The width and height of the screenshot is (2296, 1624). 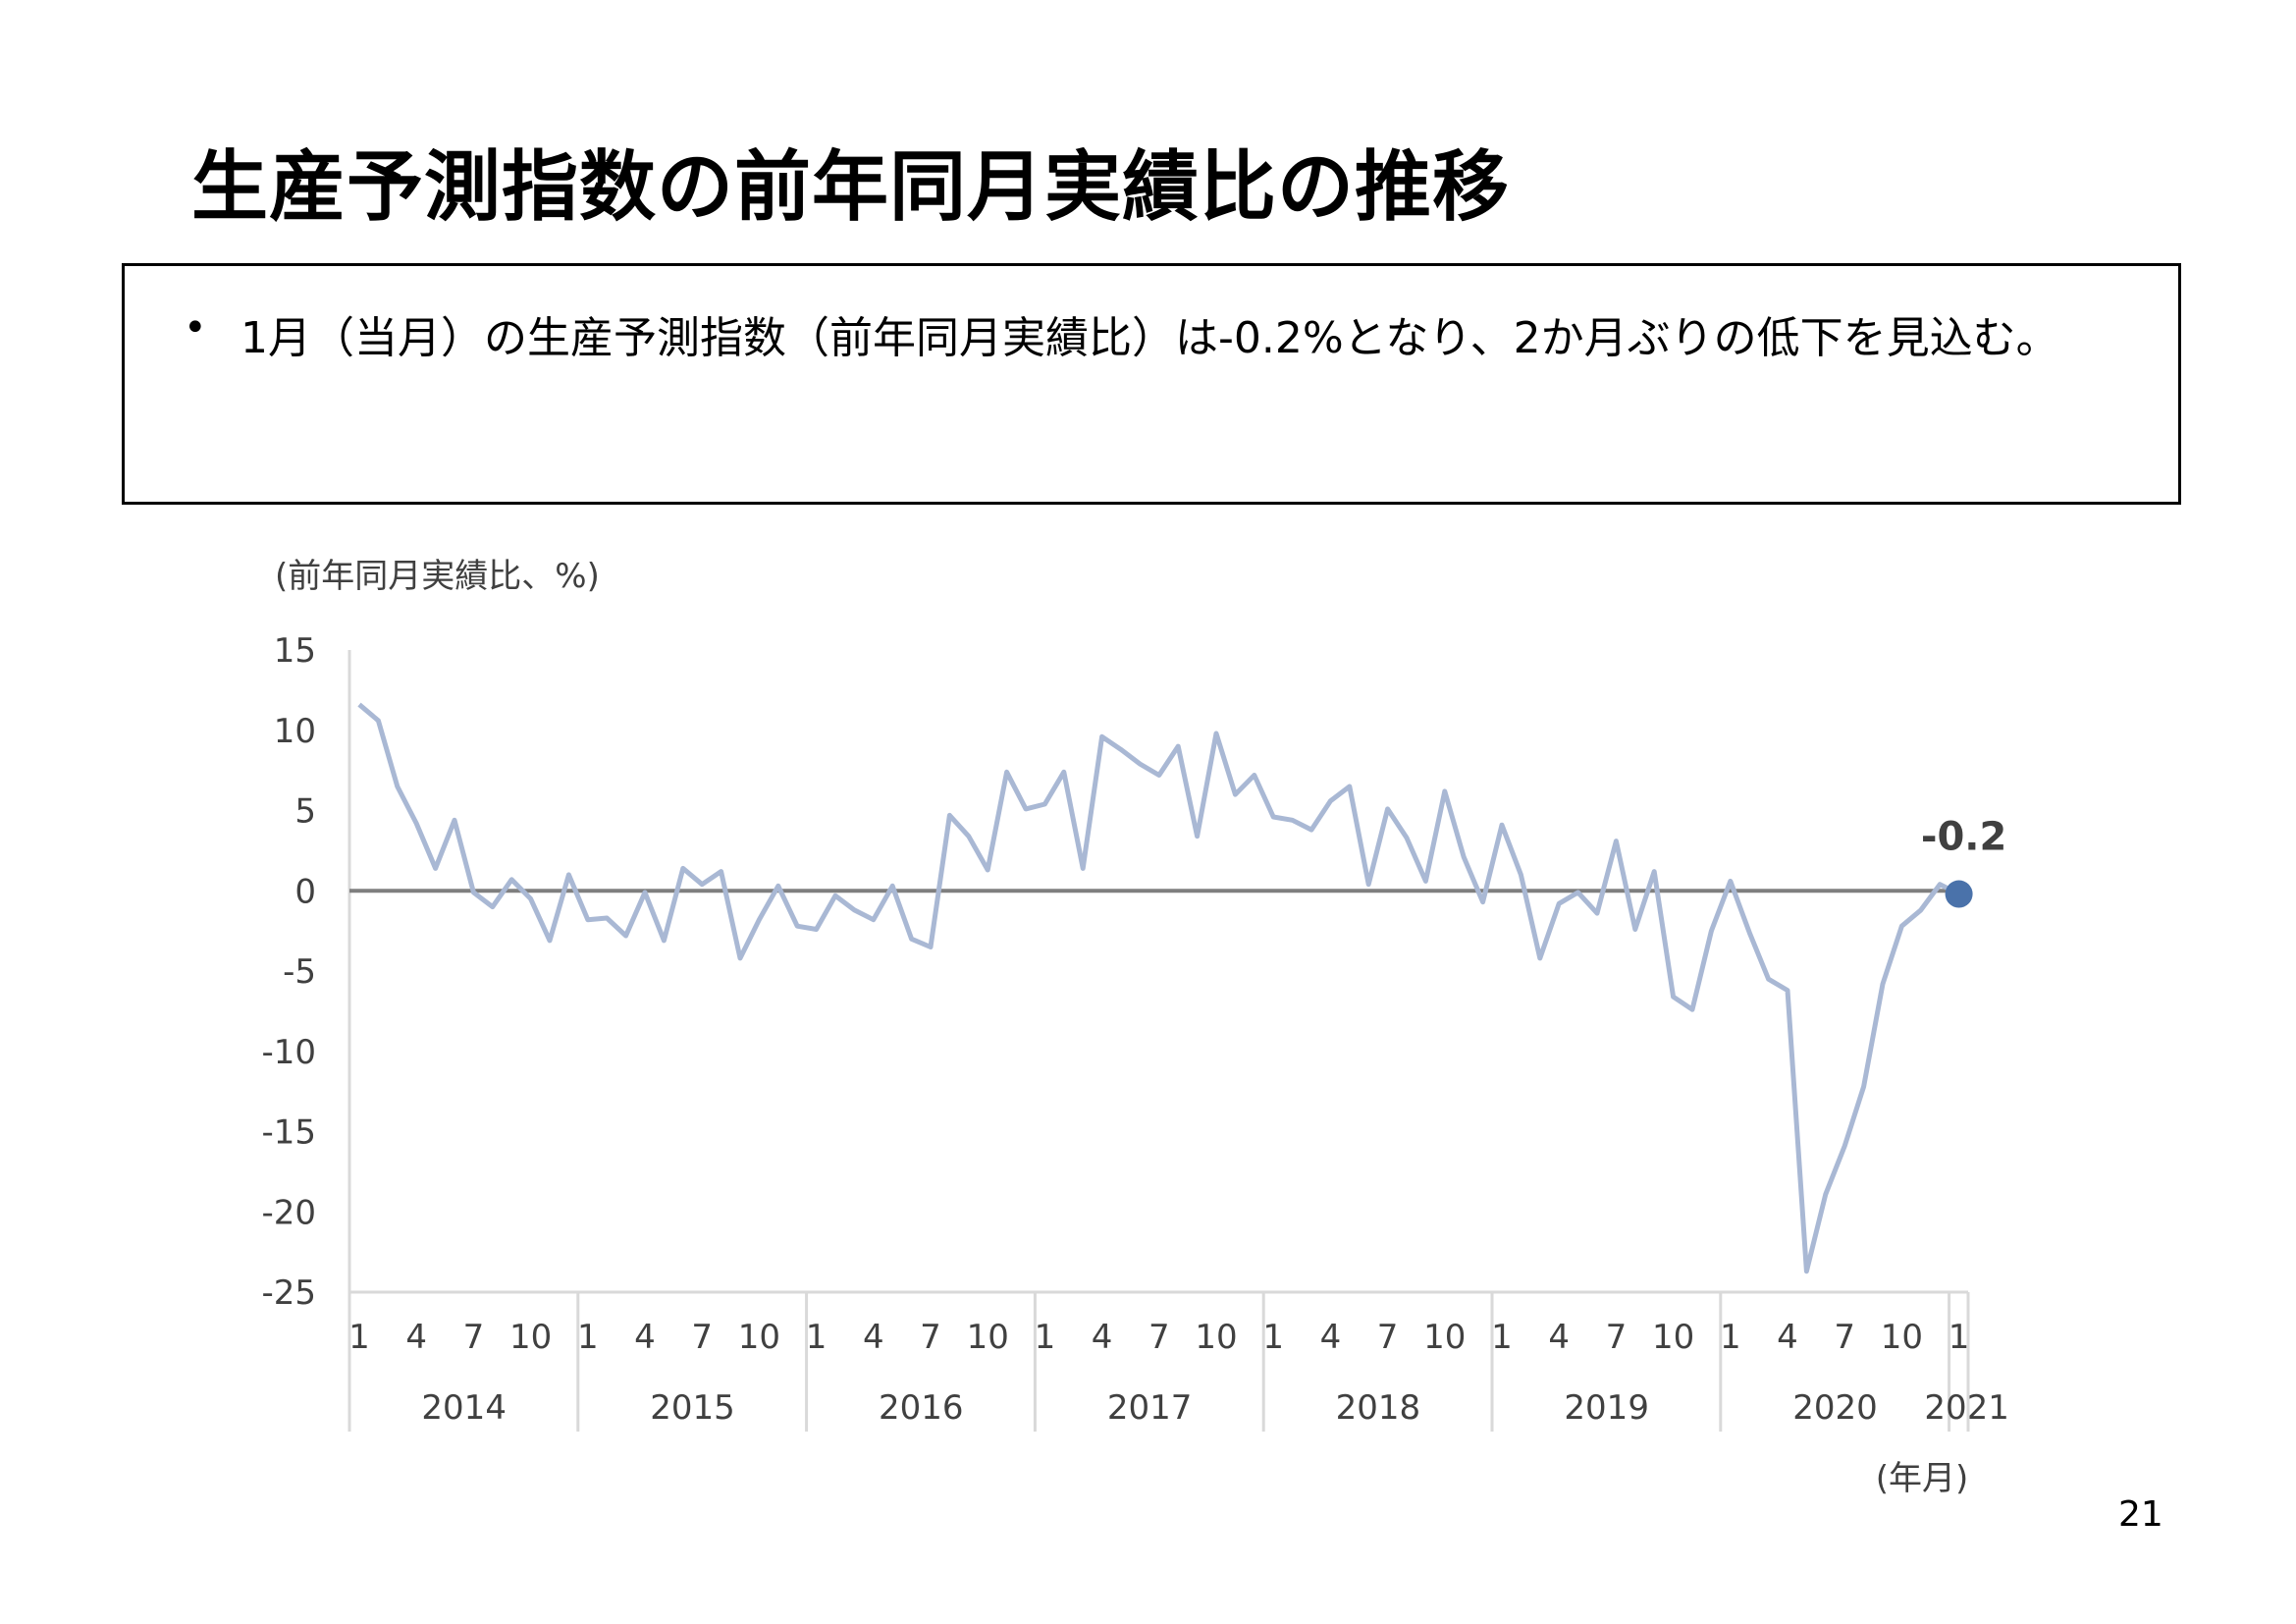 I want to click on y-tick-label: 0, so click(x=305, y=891).